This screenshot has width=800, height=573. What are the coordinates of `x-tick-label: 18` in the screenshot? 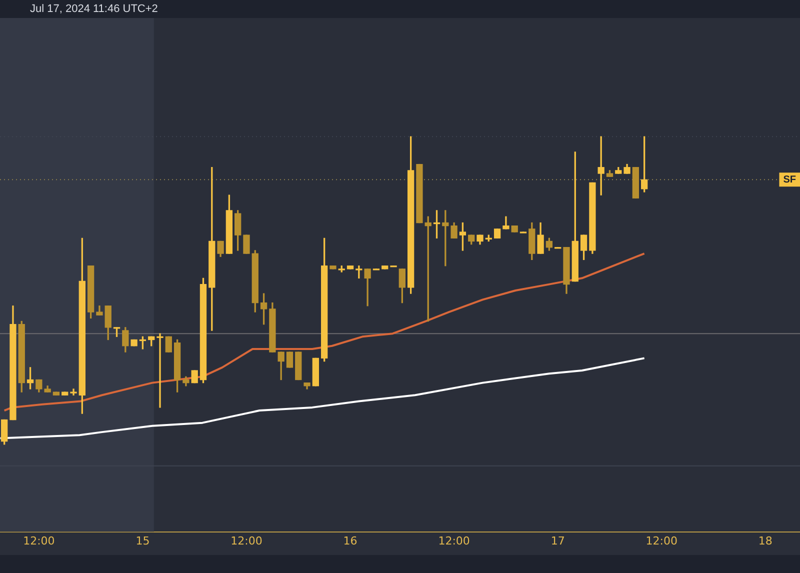 It's located at (765, 541).